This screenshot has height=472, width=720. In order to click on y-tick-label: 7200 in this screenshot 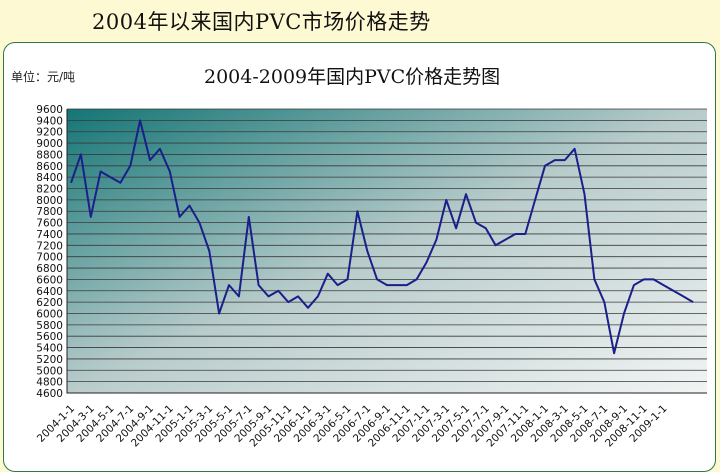, I will do `click(49, 246)`.